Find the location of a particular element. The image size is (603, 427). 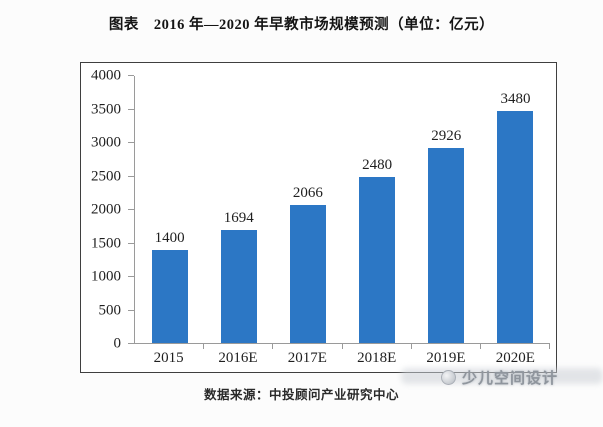

y-tick-label: 2500 is located at coordinates (106, 176).